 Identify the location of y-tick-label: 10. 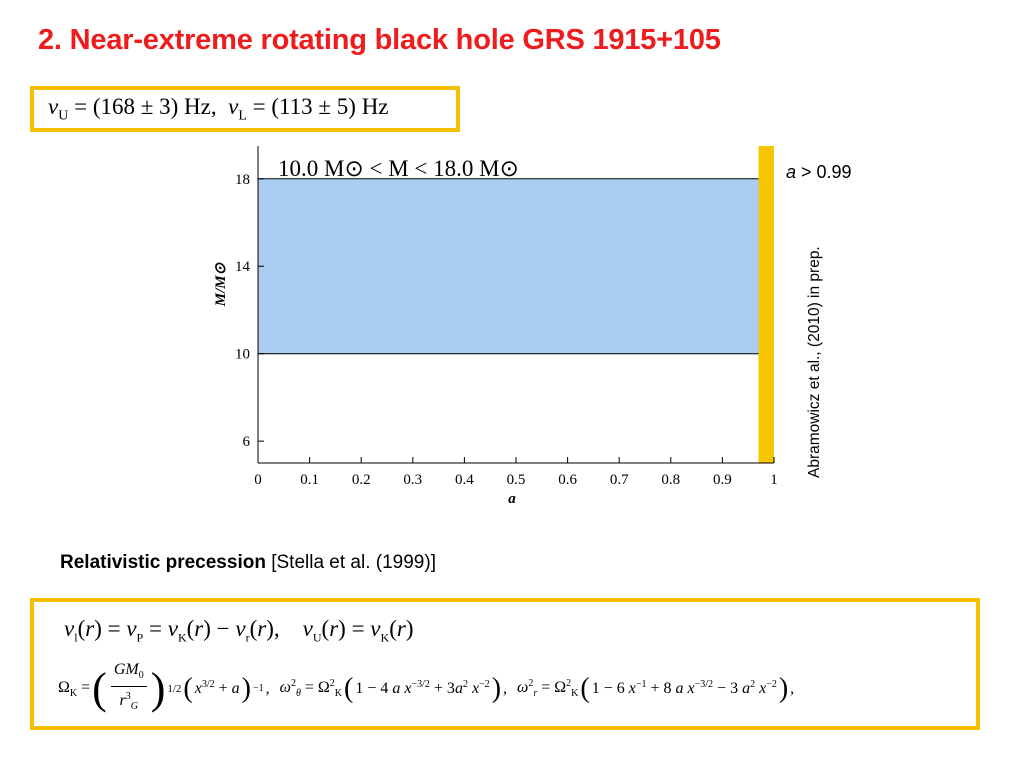
(242, 355).